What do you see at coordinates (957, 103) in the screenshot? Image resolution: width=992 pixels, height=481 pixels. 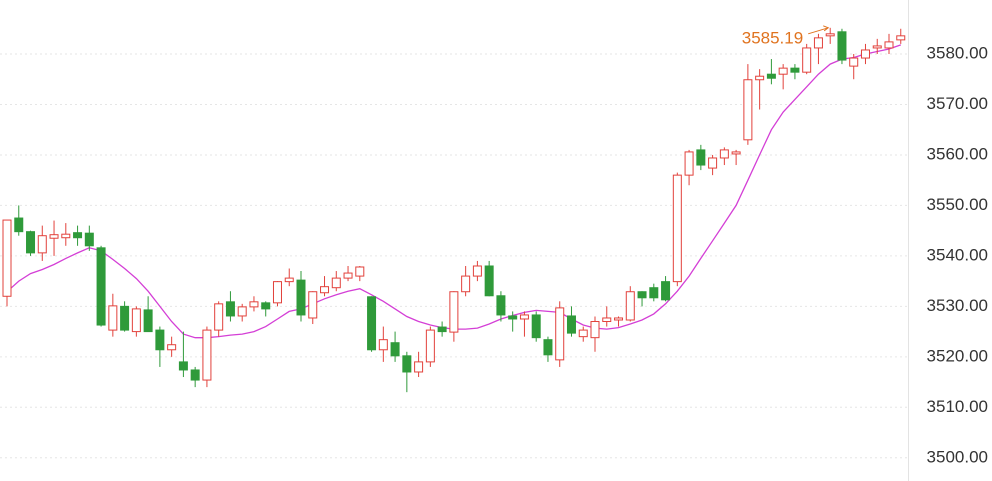 I see `y-tick-label: 3570.00` at bounding box center [957, 103].